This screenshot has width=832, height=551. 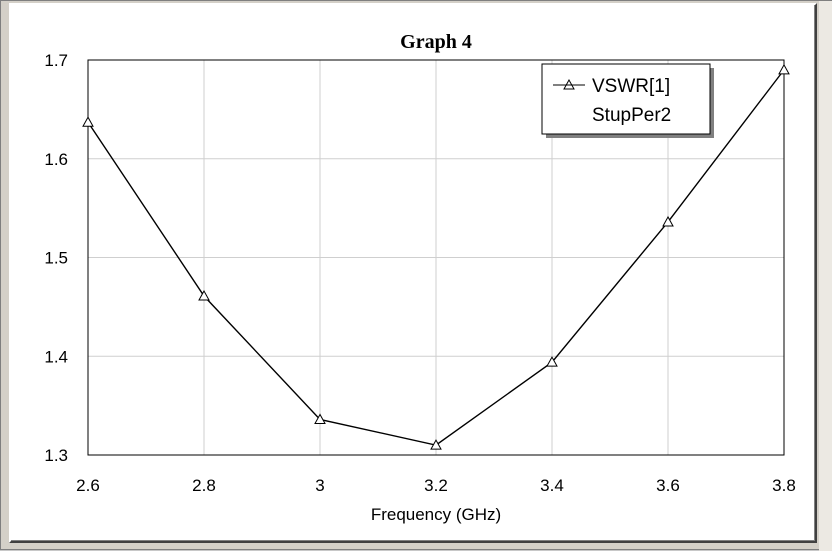 I want to click on legend-triangle-marker, so click(x=569, y=84).